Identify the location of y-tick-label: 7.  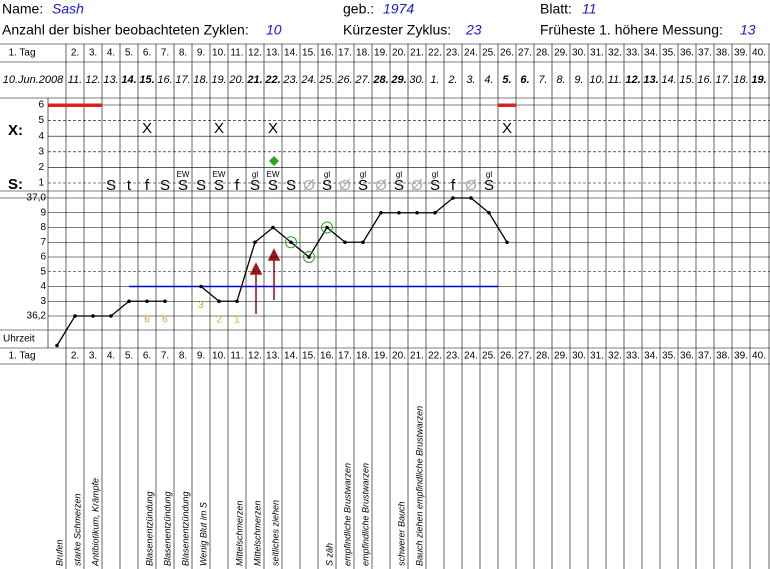
(43, 242).